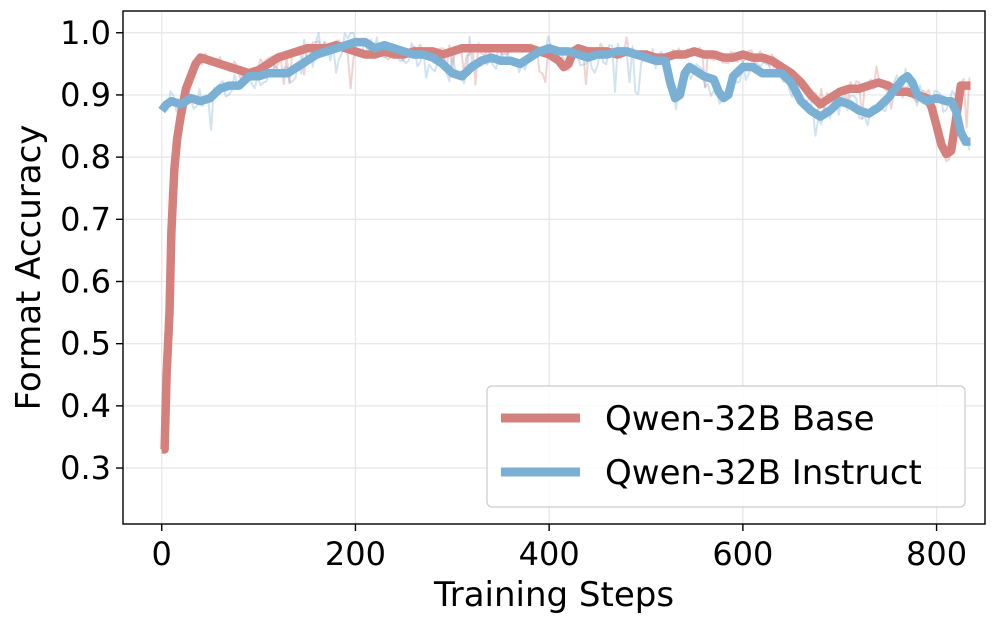  I want to click on y-axis-label: Format Accuracy, so click(29, 268).